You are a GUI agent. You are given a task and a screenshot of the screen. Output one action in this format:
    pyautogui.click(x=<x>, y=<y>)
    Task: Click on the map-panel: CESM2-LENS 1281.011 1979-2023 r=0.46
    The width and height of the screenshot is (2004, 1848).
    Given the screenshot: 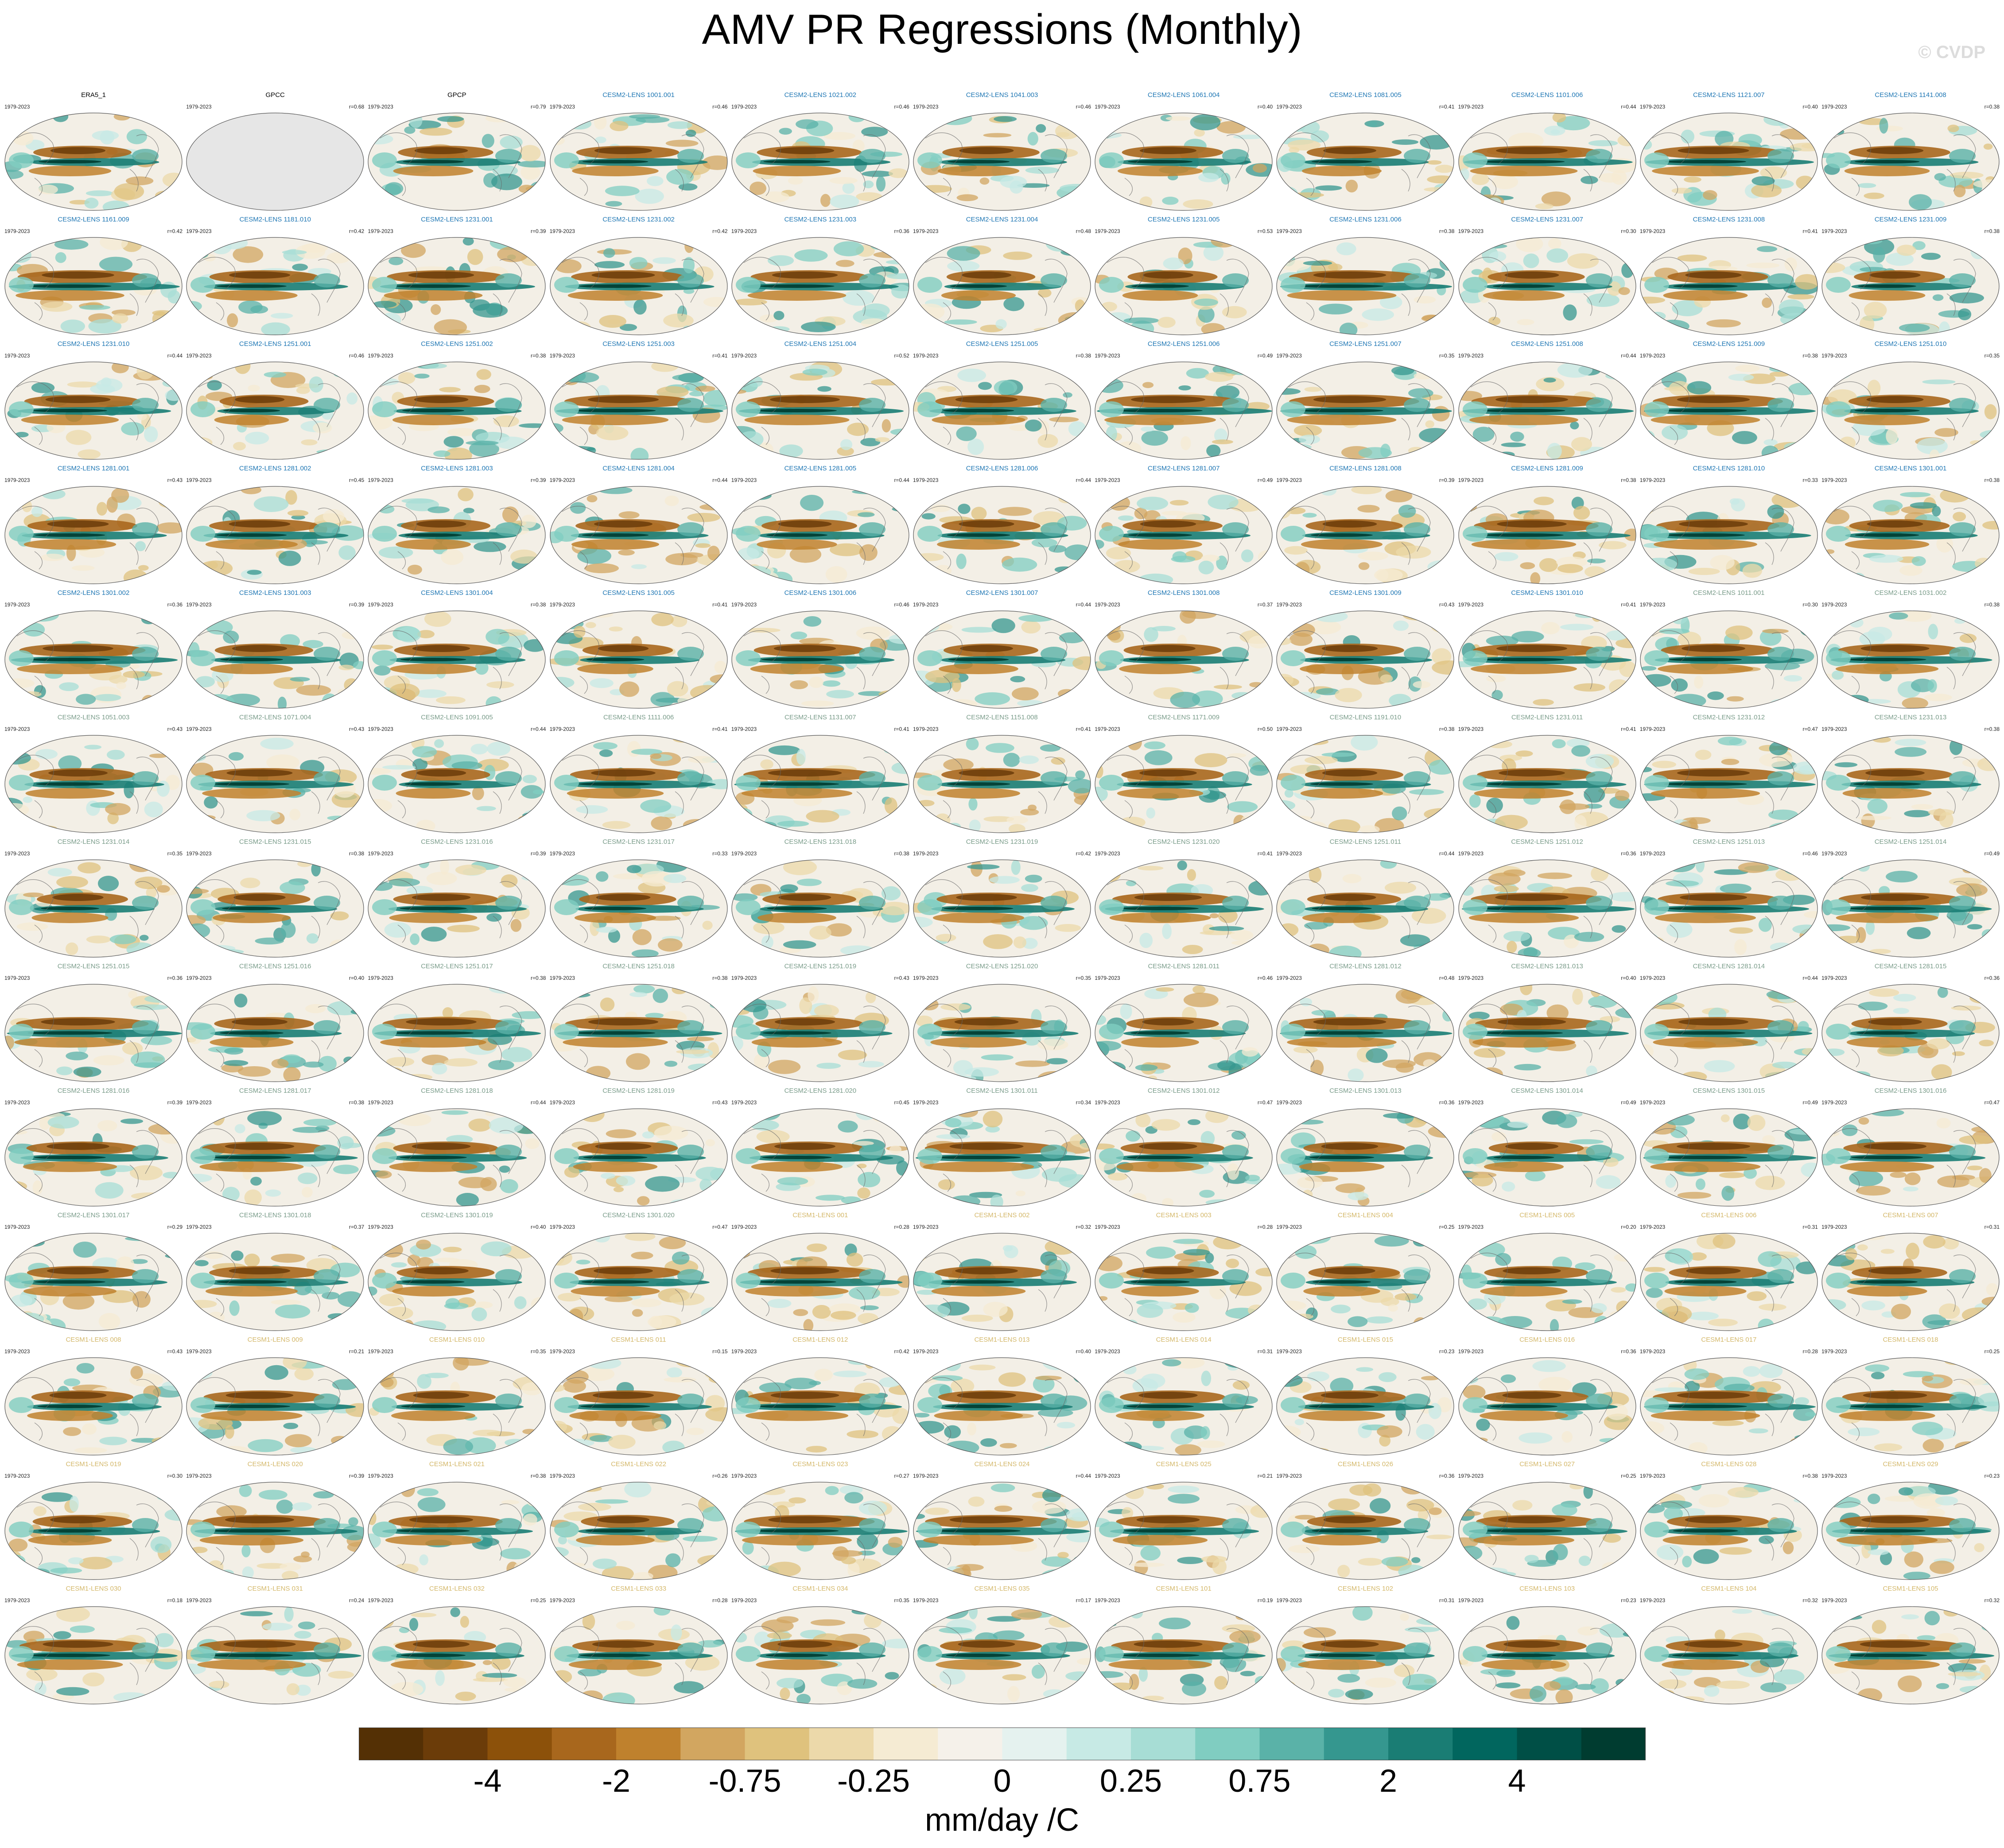 What is the action you would take?
    pyautogui.click(x=1183, y=1022)
    